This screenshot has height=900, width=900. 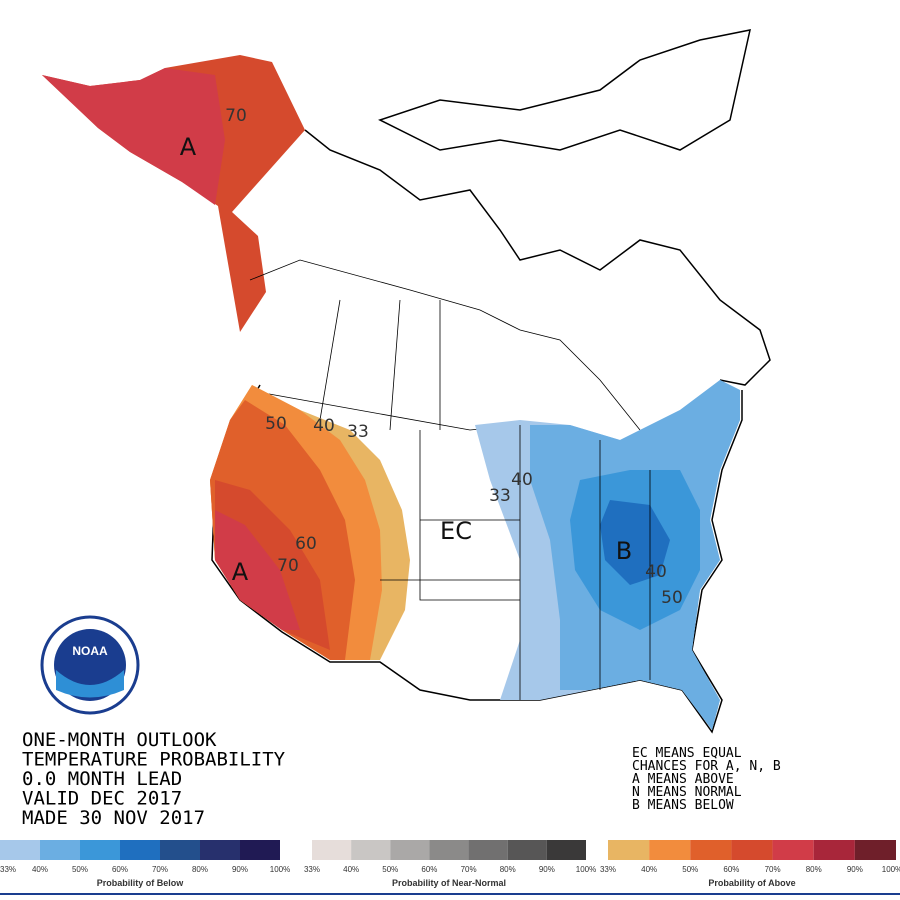 What do you see at coordinates (141, 883) in the screenshot?
I see `colorbar-title: Probability of Below` at bounding box center [141, 883].